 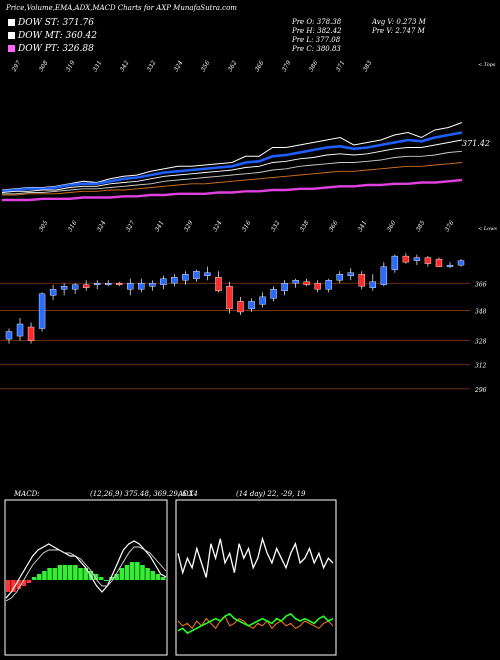 What do you see at coordinates (206, 66) in the screenshot?
I see `ema-top-label: 356` at bounding box center [206, 66].